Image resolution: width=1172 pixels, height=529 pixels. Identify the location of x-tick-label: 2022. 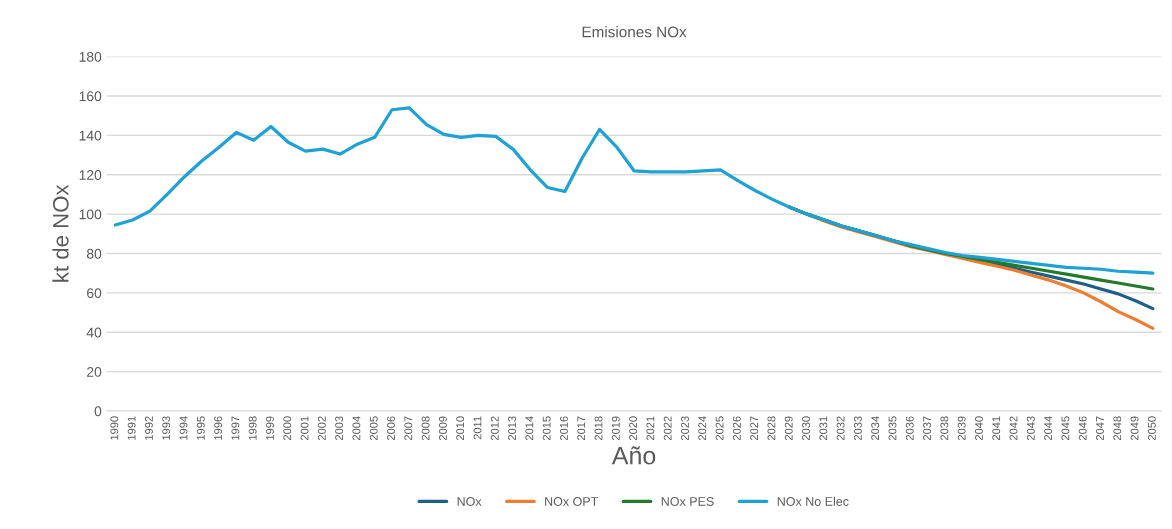
(667, 428).